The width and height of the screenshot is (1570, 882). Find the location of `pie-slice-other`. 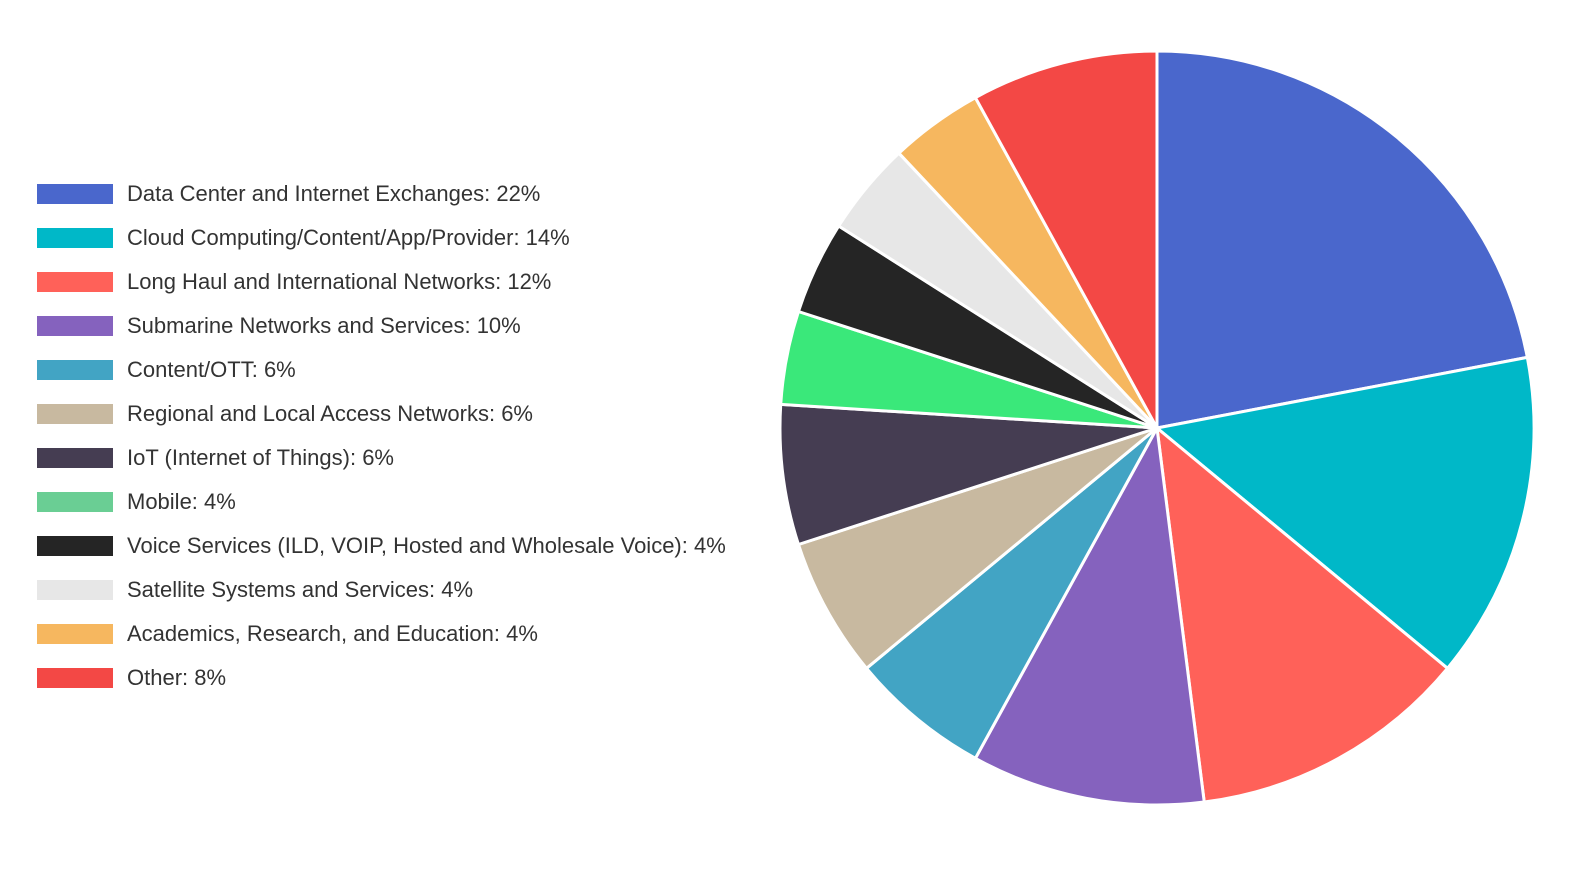

pie-slice-other is located at coordinates (1066, 239).